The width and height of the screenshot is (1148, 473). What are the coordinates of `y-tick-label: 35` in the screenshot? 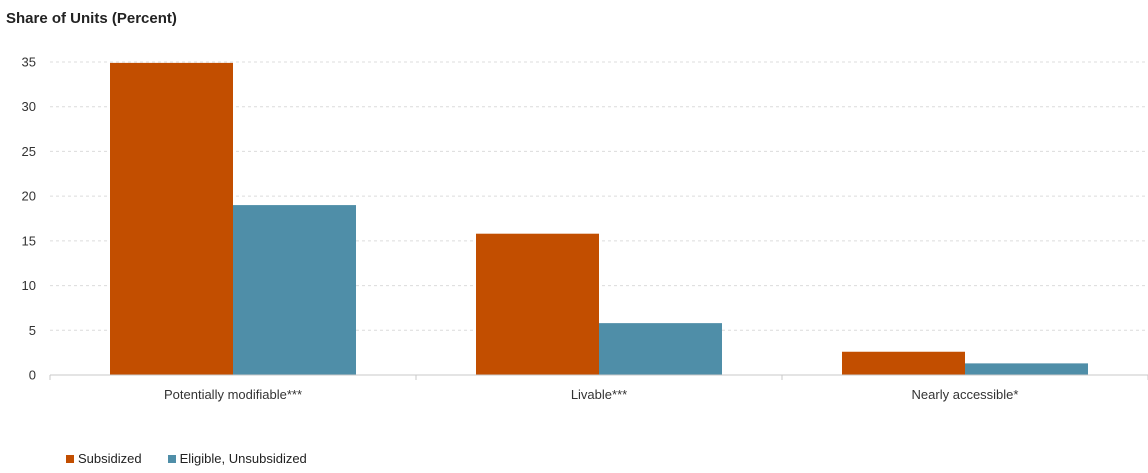 It's located at (29, 62).